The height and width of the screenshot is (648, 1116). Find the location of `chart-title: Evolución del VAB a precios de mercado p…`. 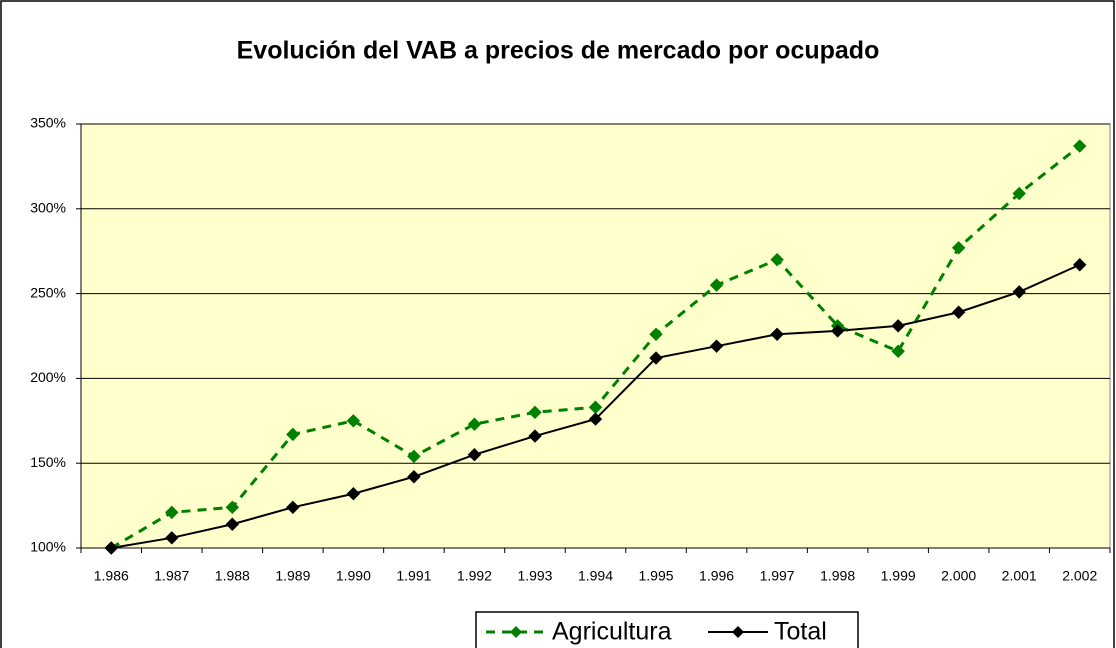

chart-title: Evolución del VAB a precios de mercado p… is located at coordinates (558, 51).